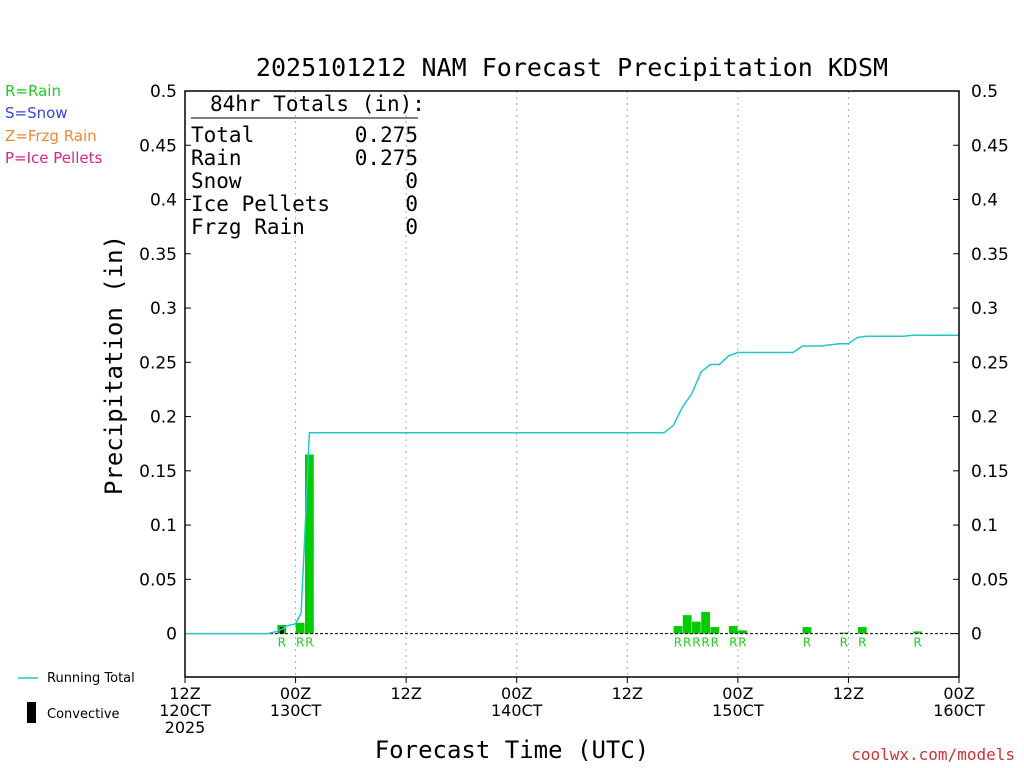 The height and width of the screenshot is (768, 1024). I want to click on x-tick-label: 140CT, so click(517, 710).